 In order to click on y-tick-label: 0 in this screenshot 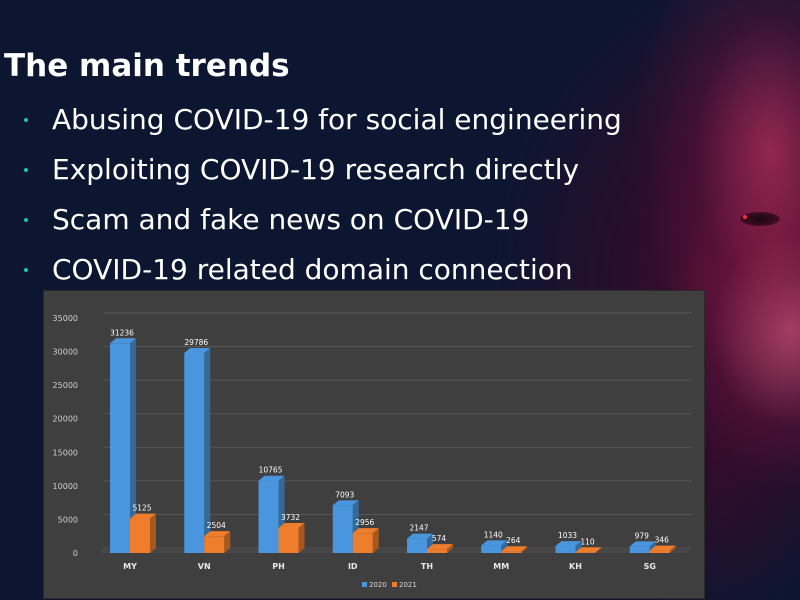, I will do `click(75, 553)`.